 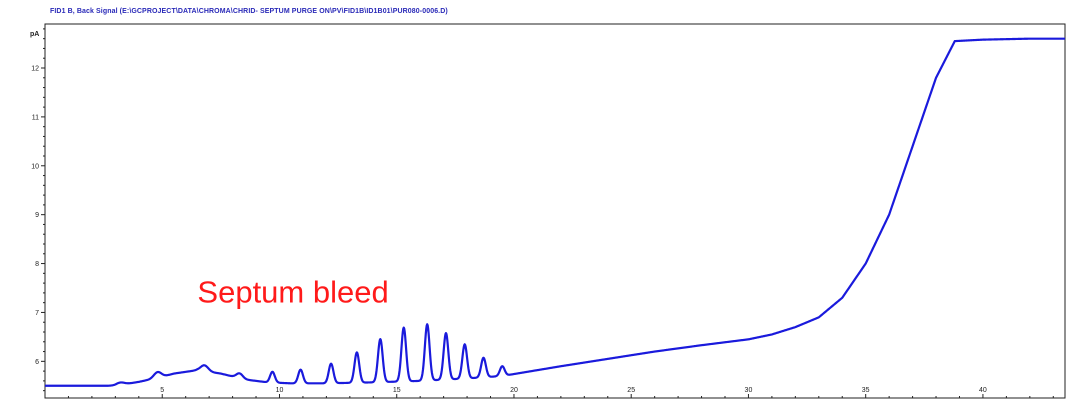 What do you see at coordinates (37, 362) in the screenshot?
I see `y-tick-label: 6` at bounding box center [37, 362].